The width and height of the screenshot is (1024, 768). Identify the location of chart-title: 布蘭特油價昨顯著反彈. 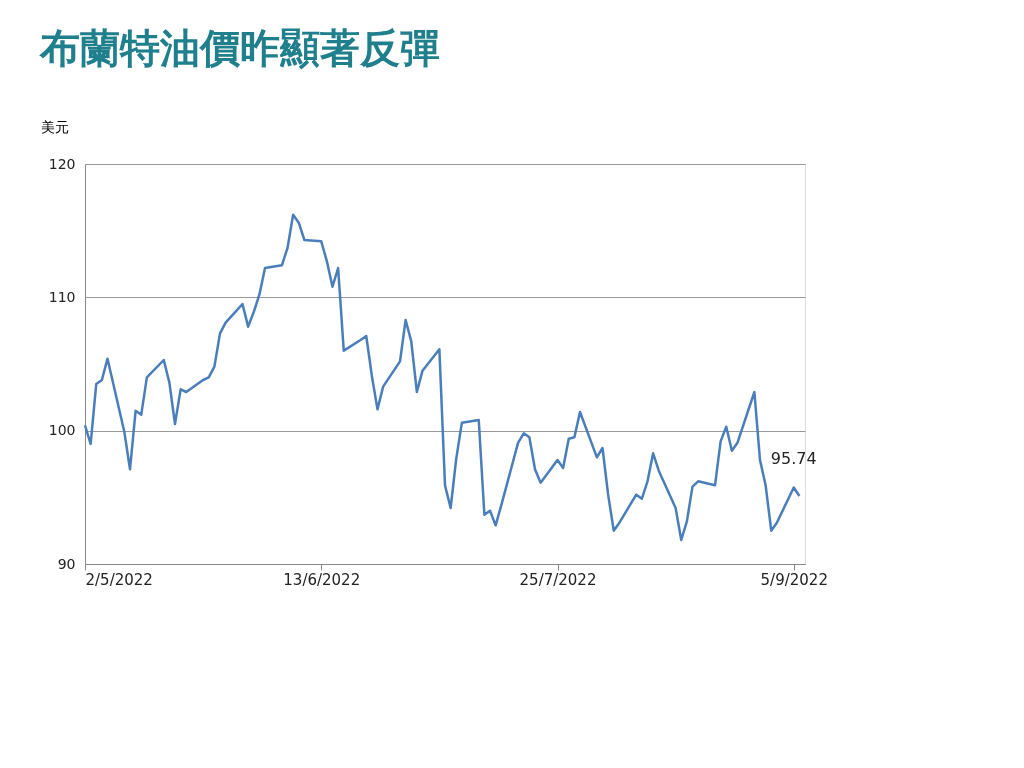
(239, 48).